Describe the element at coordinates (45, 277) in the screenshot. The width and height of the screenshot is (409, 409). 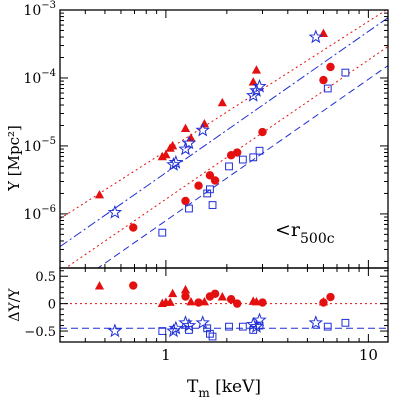
I see `y-tick-label: 0.5` at that location.